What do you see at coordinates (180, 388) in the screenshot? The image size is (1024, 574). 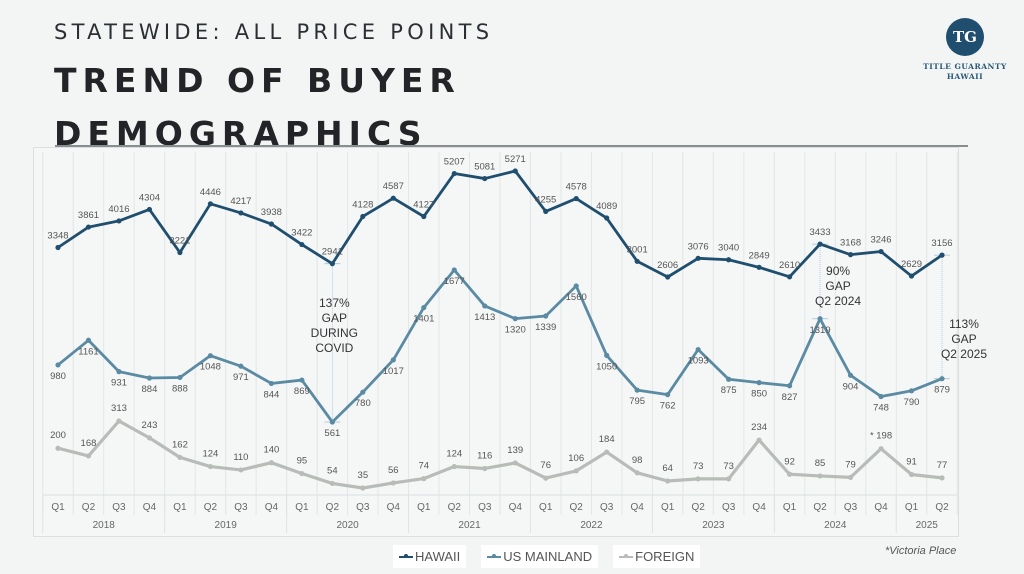 I see `data-label: 888` at bounding box center [180, 388].